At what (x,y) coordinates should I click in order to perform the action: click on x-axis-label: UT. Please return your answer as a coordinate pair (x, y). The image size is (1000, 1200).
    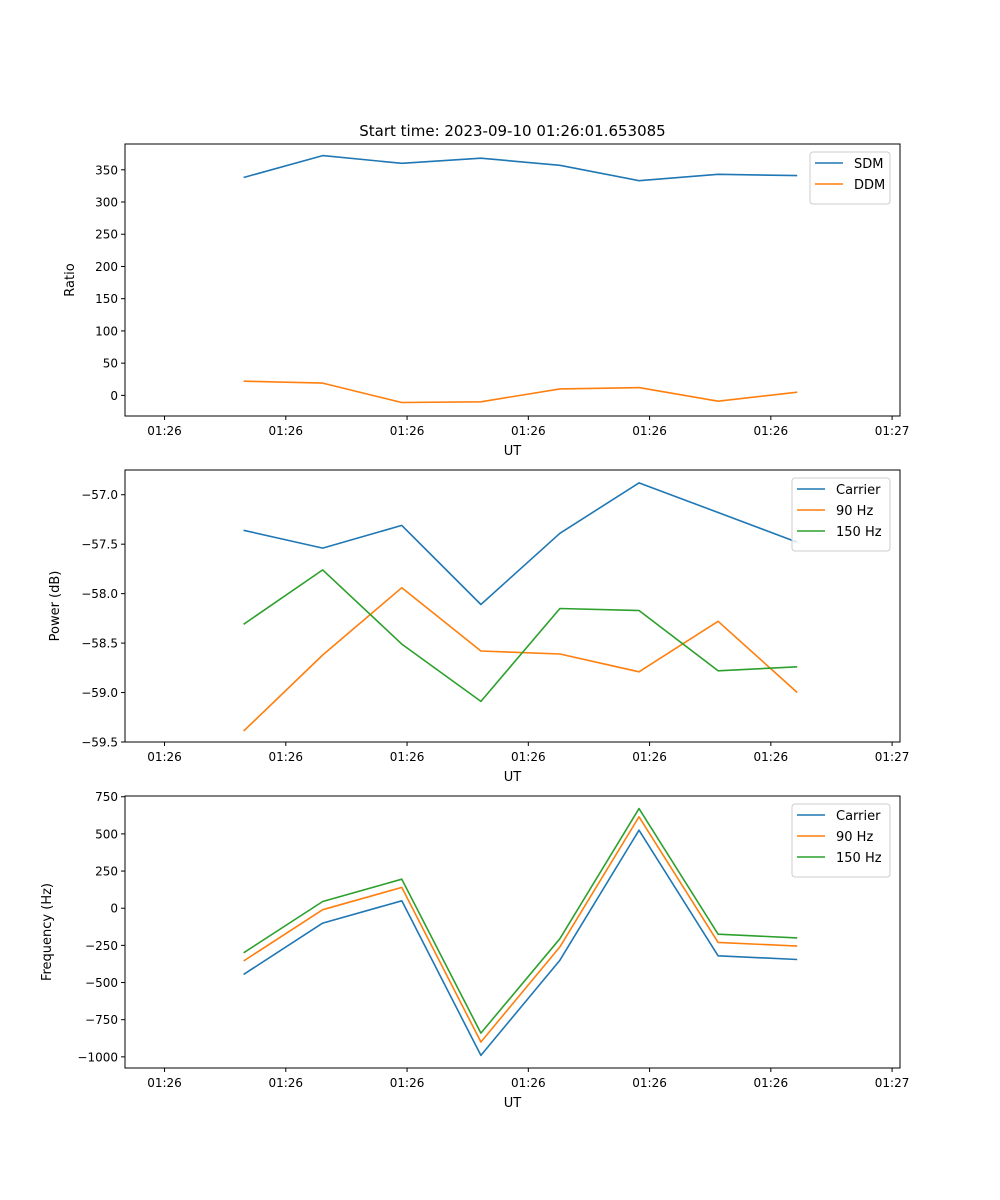
    Looking at the image, I should click on (513, 1103).